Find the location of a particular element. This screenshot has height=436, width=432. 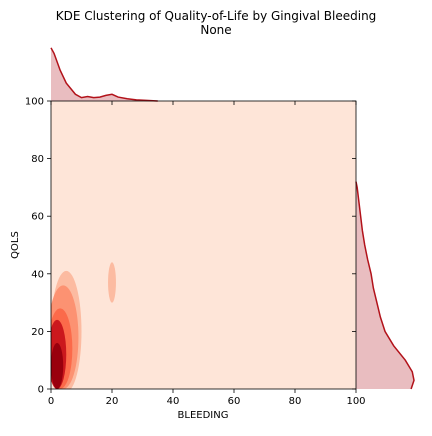

y-tick-label: 20 is located at coordinates (37, 332).